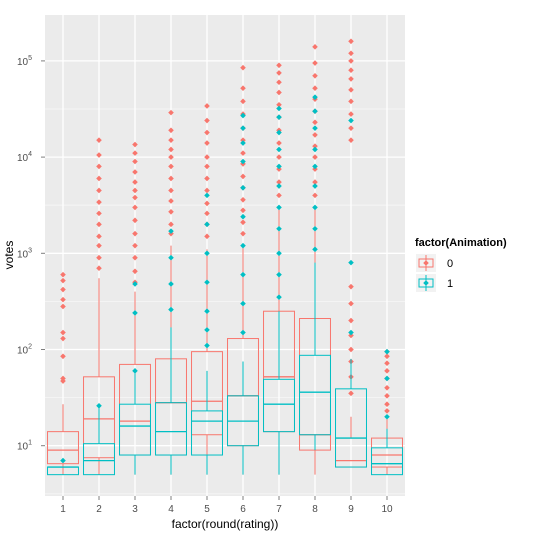  Describe the element at coordinates (24, 446) in the screenshot. I see `y-tick-label: 10¹` at that location.